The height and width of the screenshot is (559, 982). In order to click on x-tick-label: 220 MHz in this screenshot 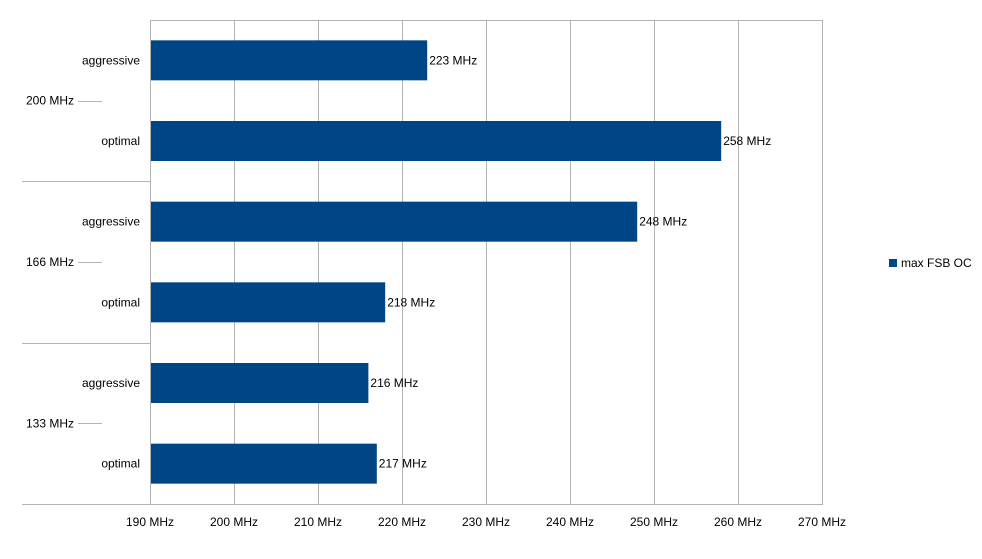, I will do `click(402, 522)`.